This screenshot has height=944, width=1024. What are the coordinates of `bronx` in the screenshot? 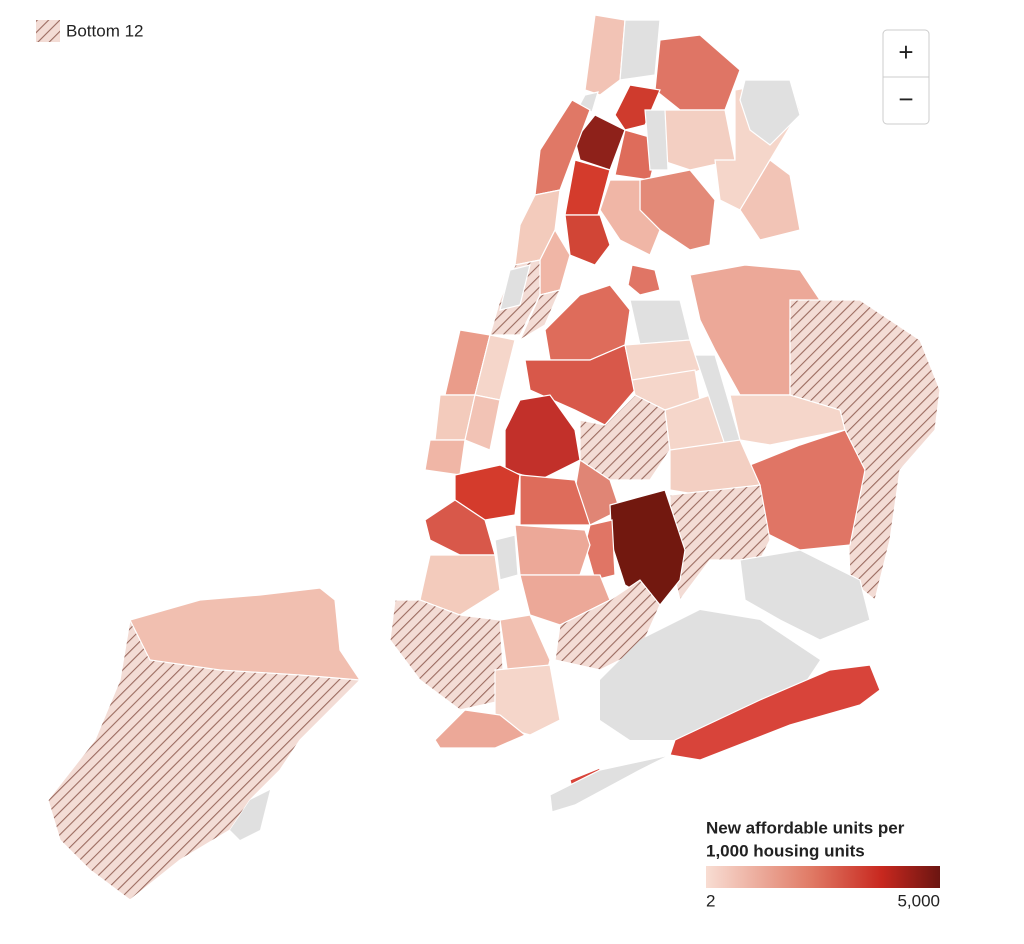 It's located at (687, 135).